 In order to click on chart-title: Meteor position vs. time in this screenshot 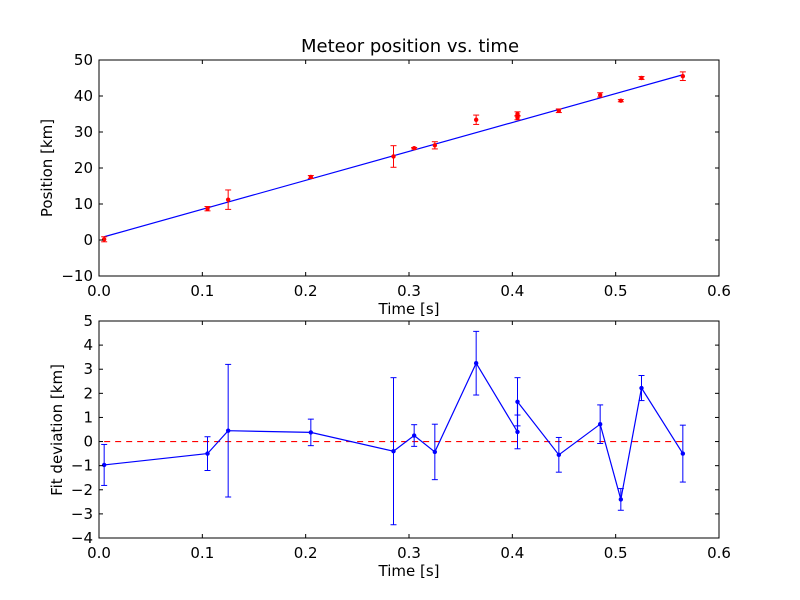, I will do `click(410, 46)`.